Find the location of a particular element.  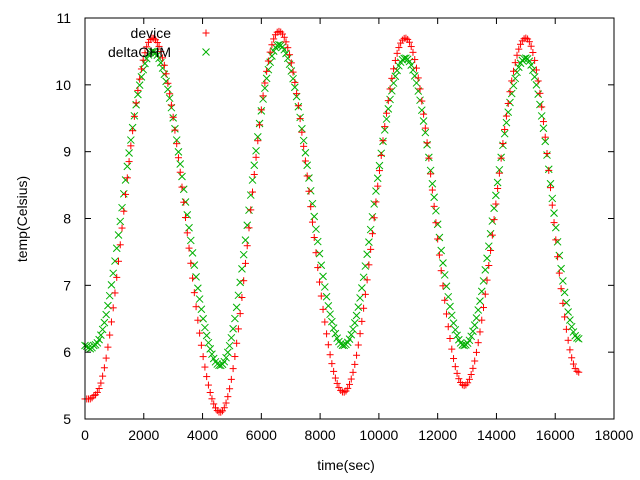

x-tick-label: 14000 is located at coordinates (496, 435).